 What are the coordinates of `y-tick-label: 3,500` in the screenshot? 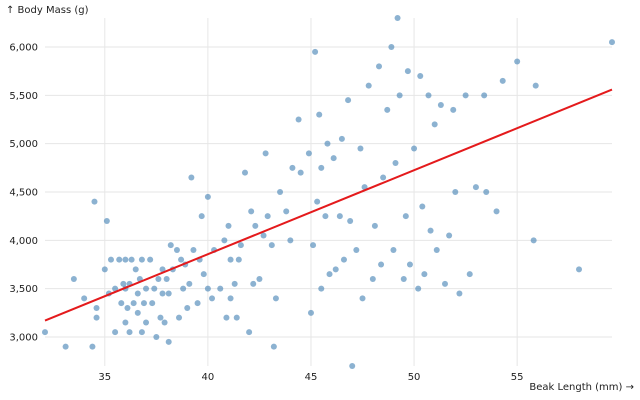 It's located at (23, 289).